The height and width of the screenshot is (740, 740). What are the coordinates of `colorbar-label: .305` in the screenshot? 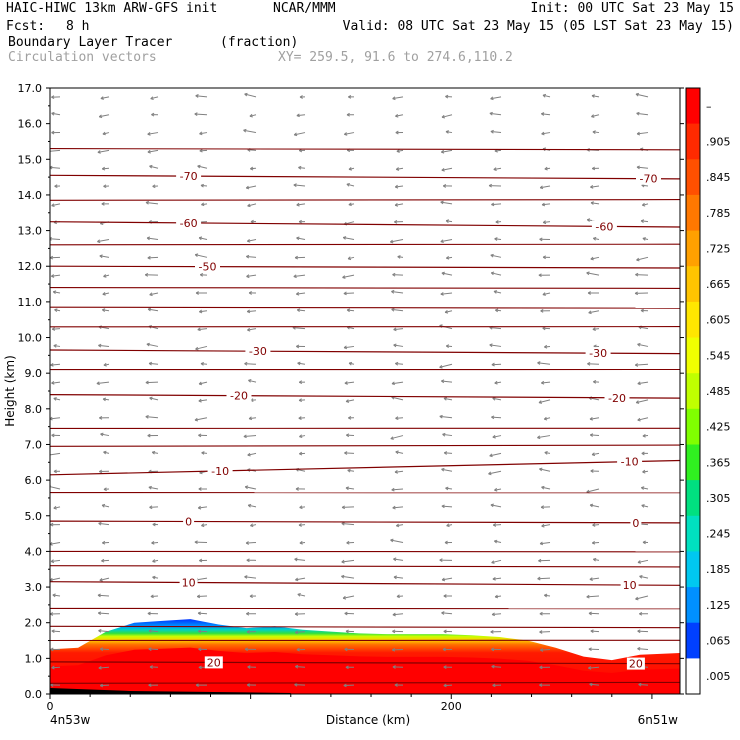 It's located at (718, 498).